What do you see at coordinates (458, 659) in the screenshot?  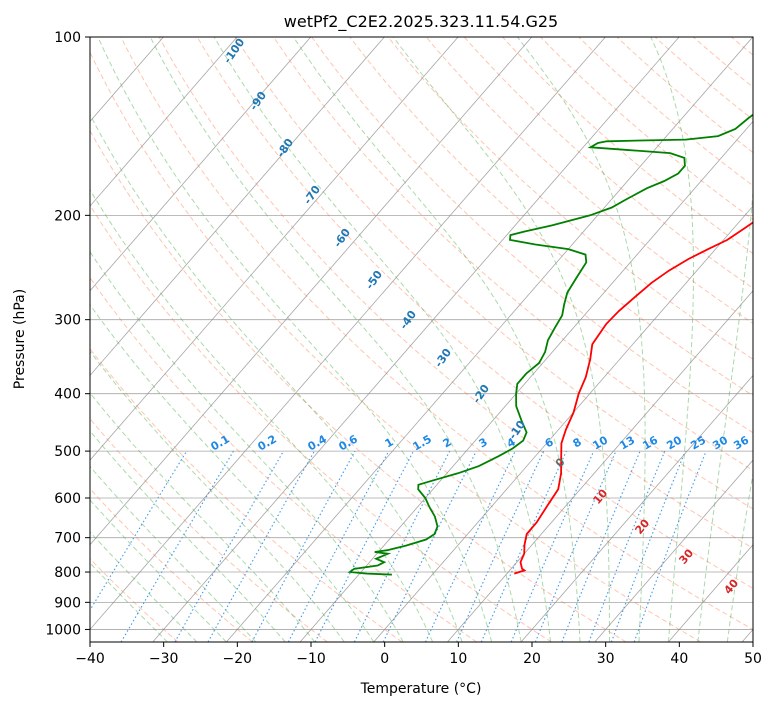 I see `x-tick-label: 10` at bounding box center [458, 659].